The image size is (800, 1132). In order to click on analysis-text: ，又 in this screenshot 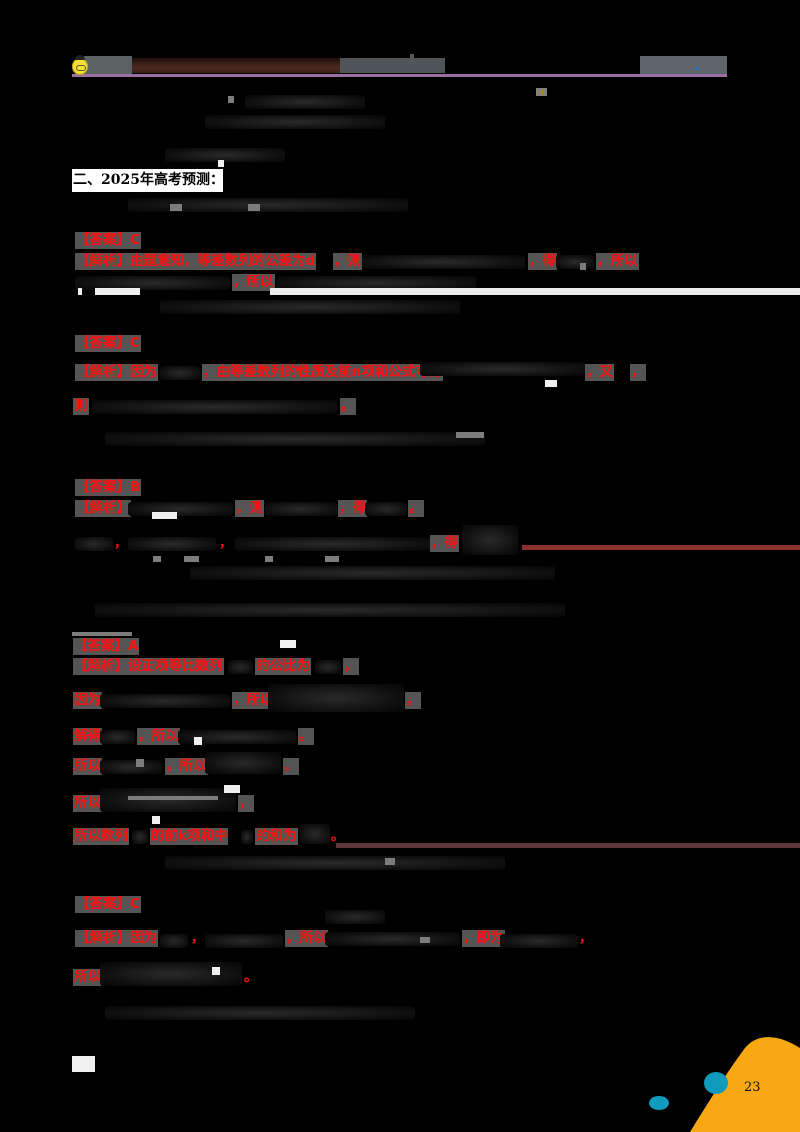, I will do `click(599, 372)`.